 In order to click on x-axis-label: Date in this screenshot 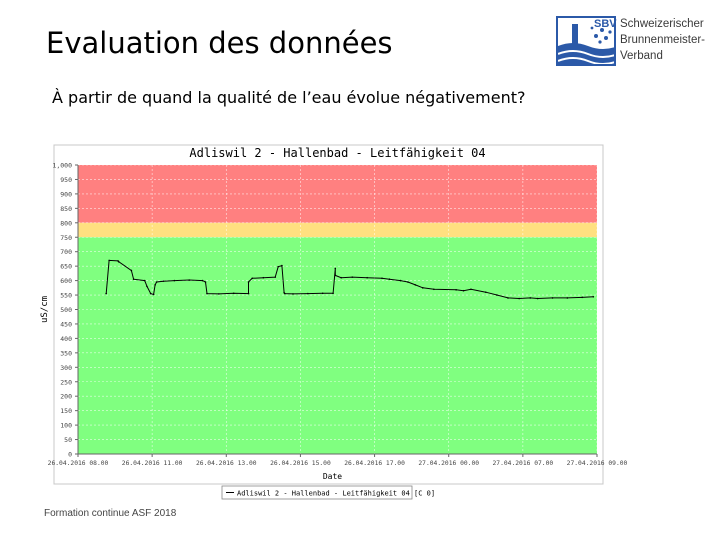, I will do `click(332, 476)`.